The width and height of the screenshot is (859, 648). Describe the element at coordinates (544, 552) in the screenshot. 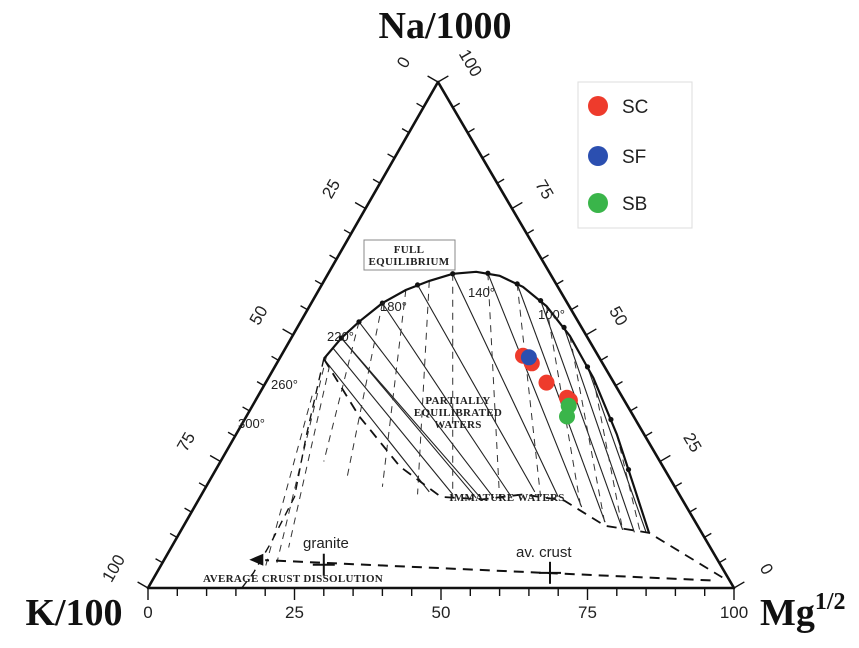

I see `crust-label: av. crust` at that location.